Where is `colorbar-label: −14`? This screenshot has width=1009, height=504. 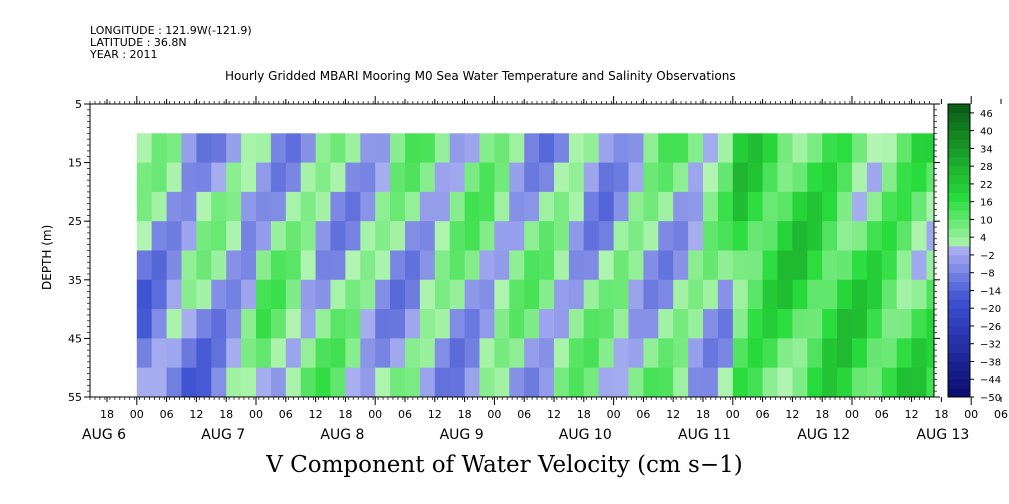
colorbar-label: −14 is located at coordinates (990, 291).